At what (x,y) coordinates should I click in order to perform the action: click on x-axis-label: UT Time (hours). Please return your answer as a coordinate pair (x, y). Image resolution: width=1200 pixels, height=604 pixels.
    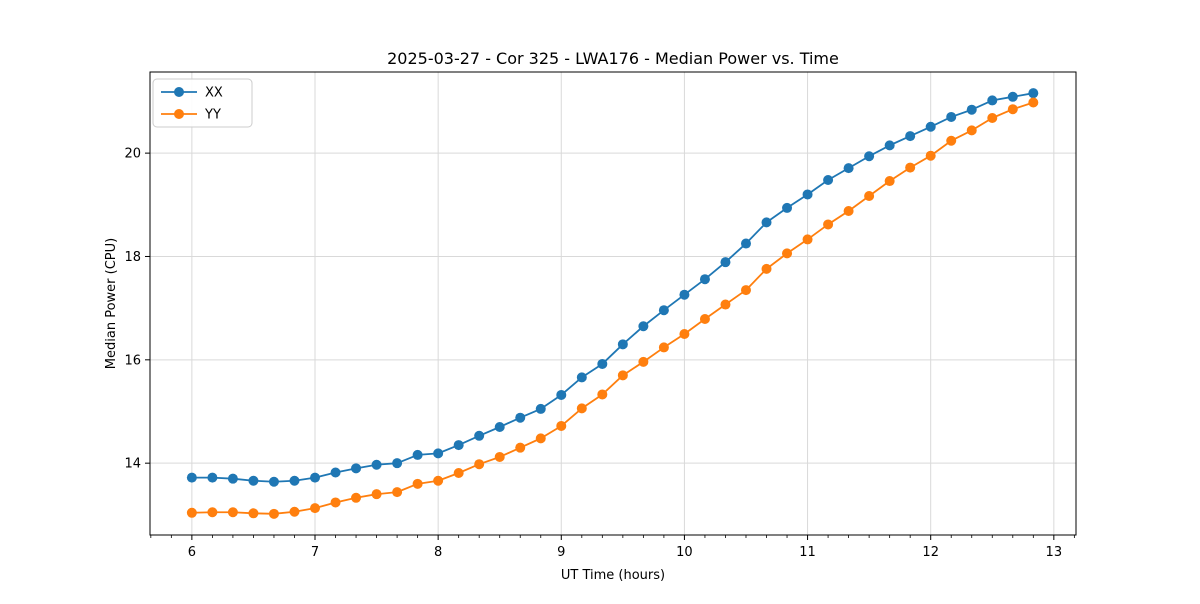
    Looking at the image, I should click on (613, 575).